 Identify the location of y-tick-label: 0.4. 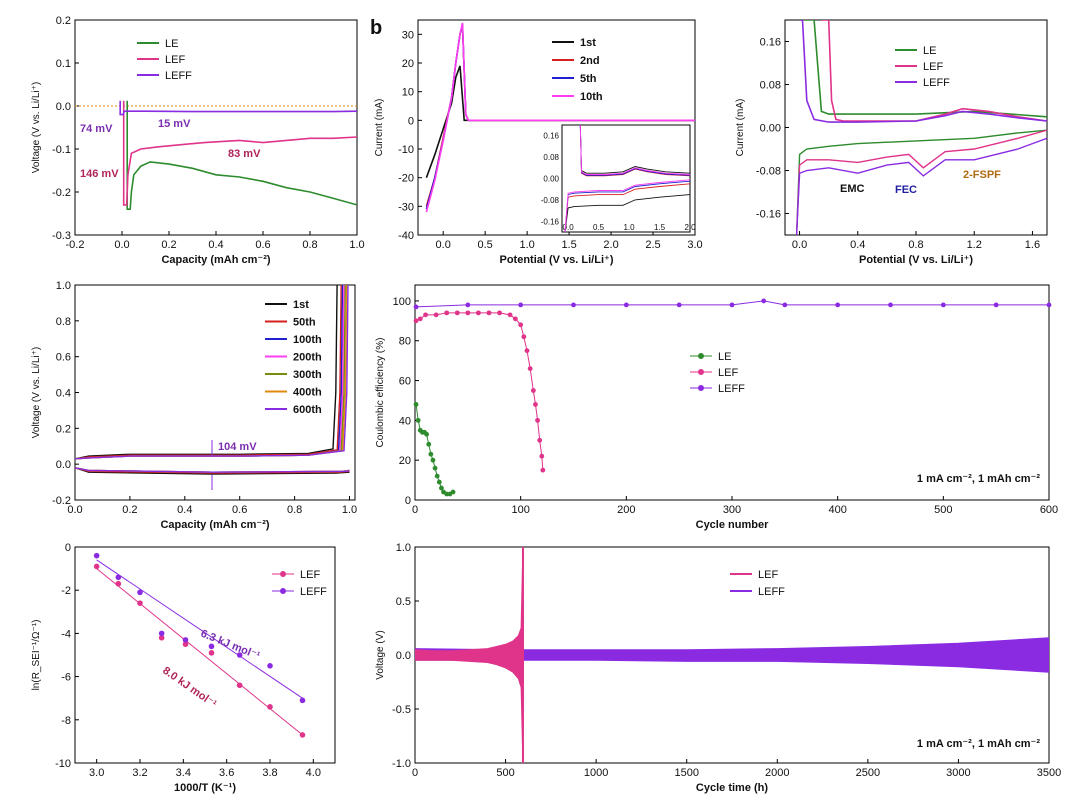
(63, 394).